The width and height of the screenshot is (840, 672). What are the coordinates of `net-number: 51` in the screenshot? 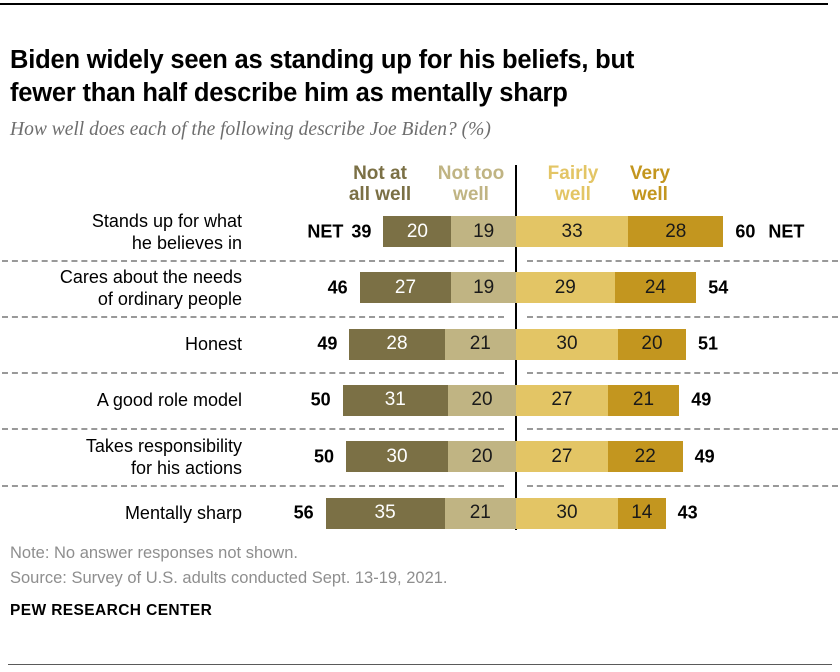 It's located at (708, 343).